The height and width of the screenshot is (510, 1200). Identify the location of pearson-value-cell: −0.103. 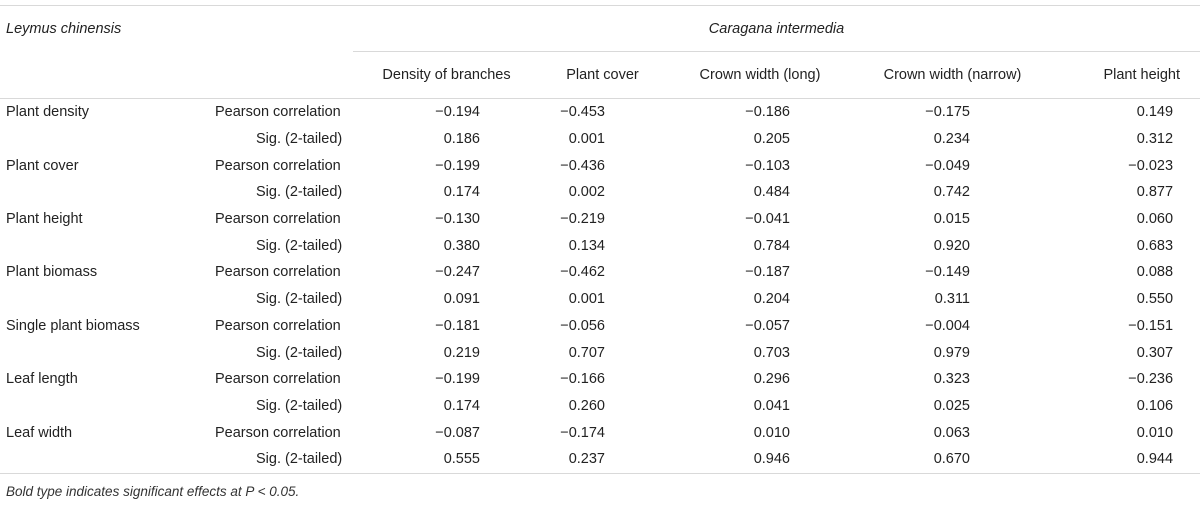
(767, 165).